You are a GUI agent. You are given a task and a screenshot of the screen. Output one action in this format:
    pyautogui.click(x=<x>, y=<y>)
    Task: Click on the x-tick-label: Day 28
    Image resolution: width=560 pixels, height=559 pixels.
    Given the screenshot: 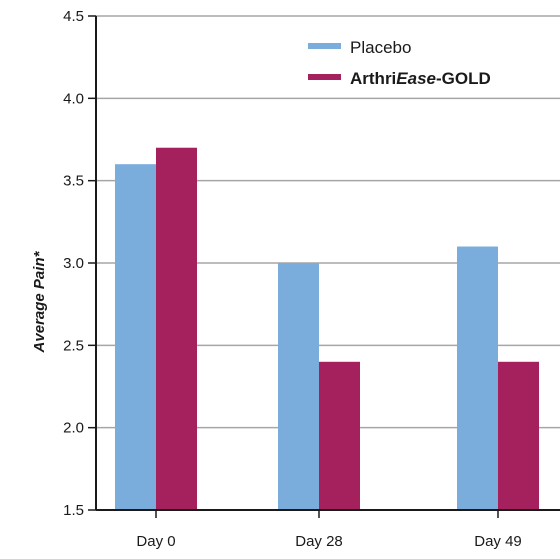 What is the action you would take?
    pyautogui.click(x=319, y=541)
    